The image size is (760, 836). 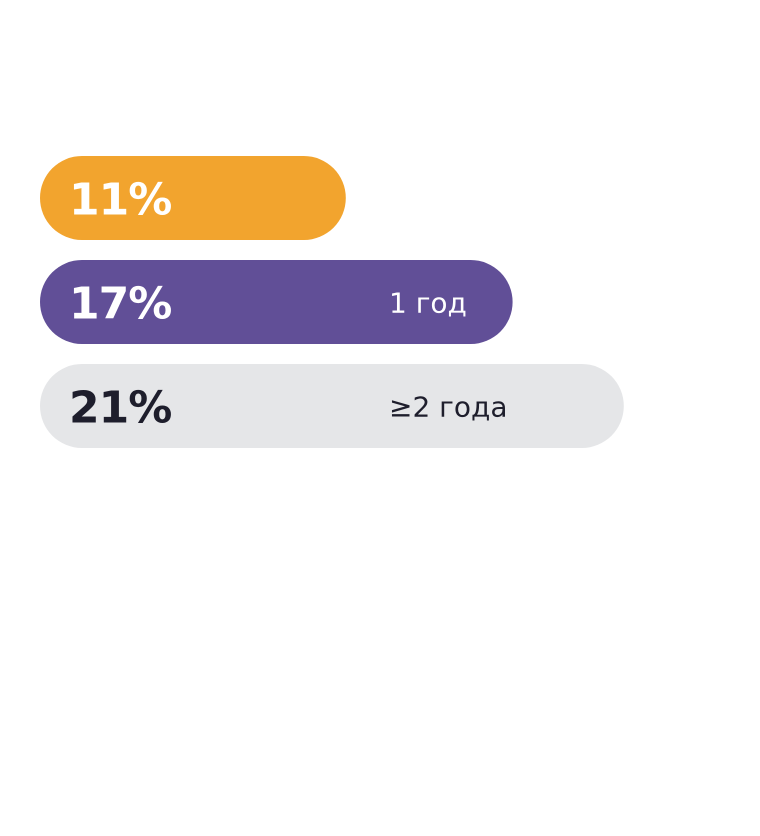 What do you see at coordinates (120, 304) in the screenshot?
I see `value-label: 17%` at bounding box center [120, 304].